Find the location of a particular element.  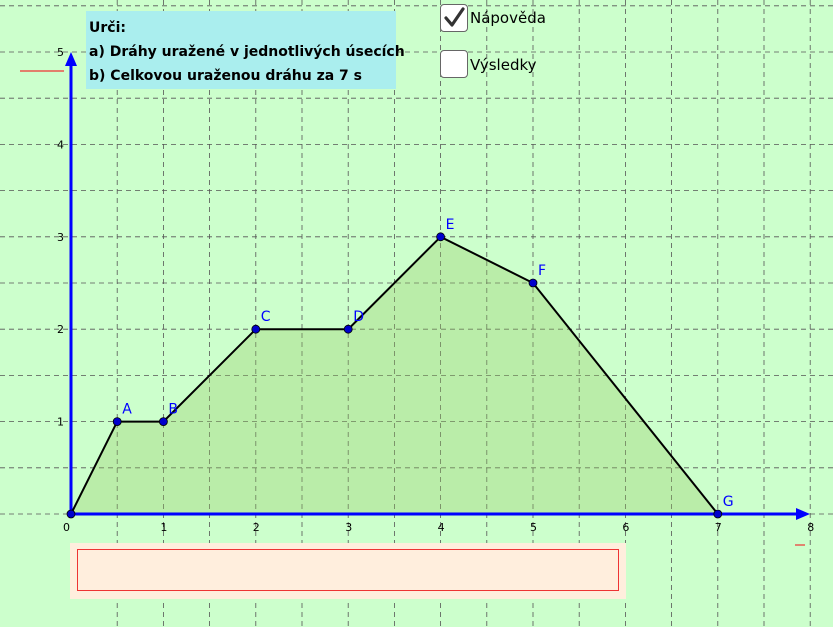

y-tick-label: 4 is located at coordinates (60, 144).